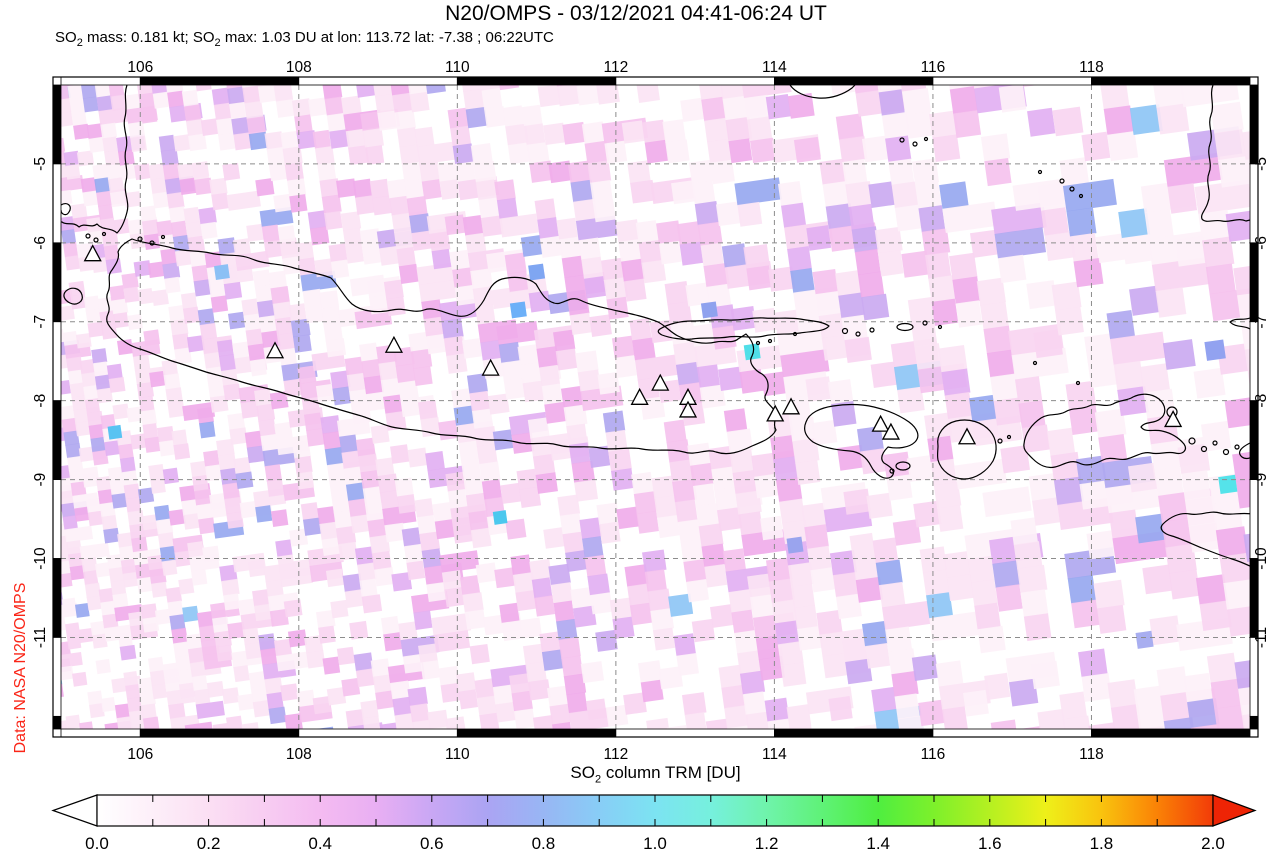 The height and width of the screenshot is (853, 1272). What do you see at coordinates (636, 13) in the screenshot?
I see `figure-title: N20/OMPS - 03/12/2021 04:41-06:24 UT` at bounding box center [636, 13].